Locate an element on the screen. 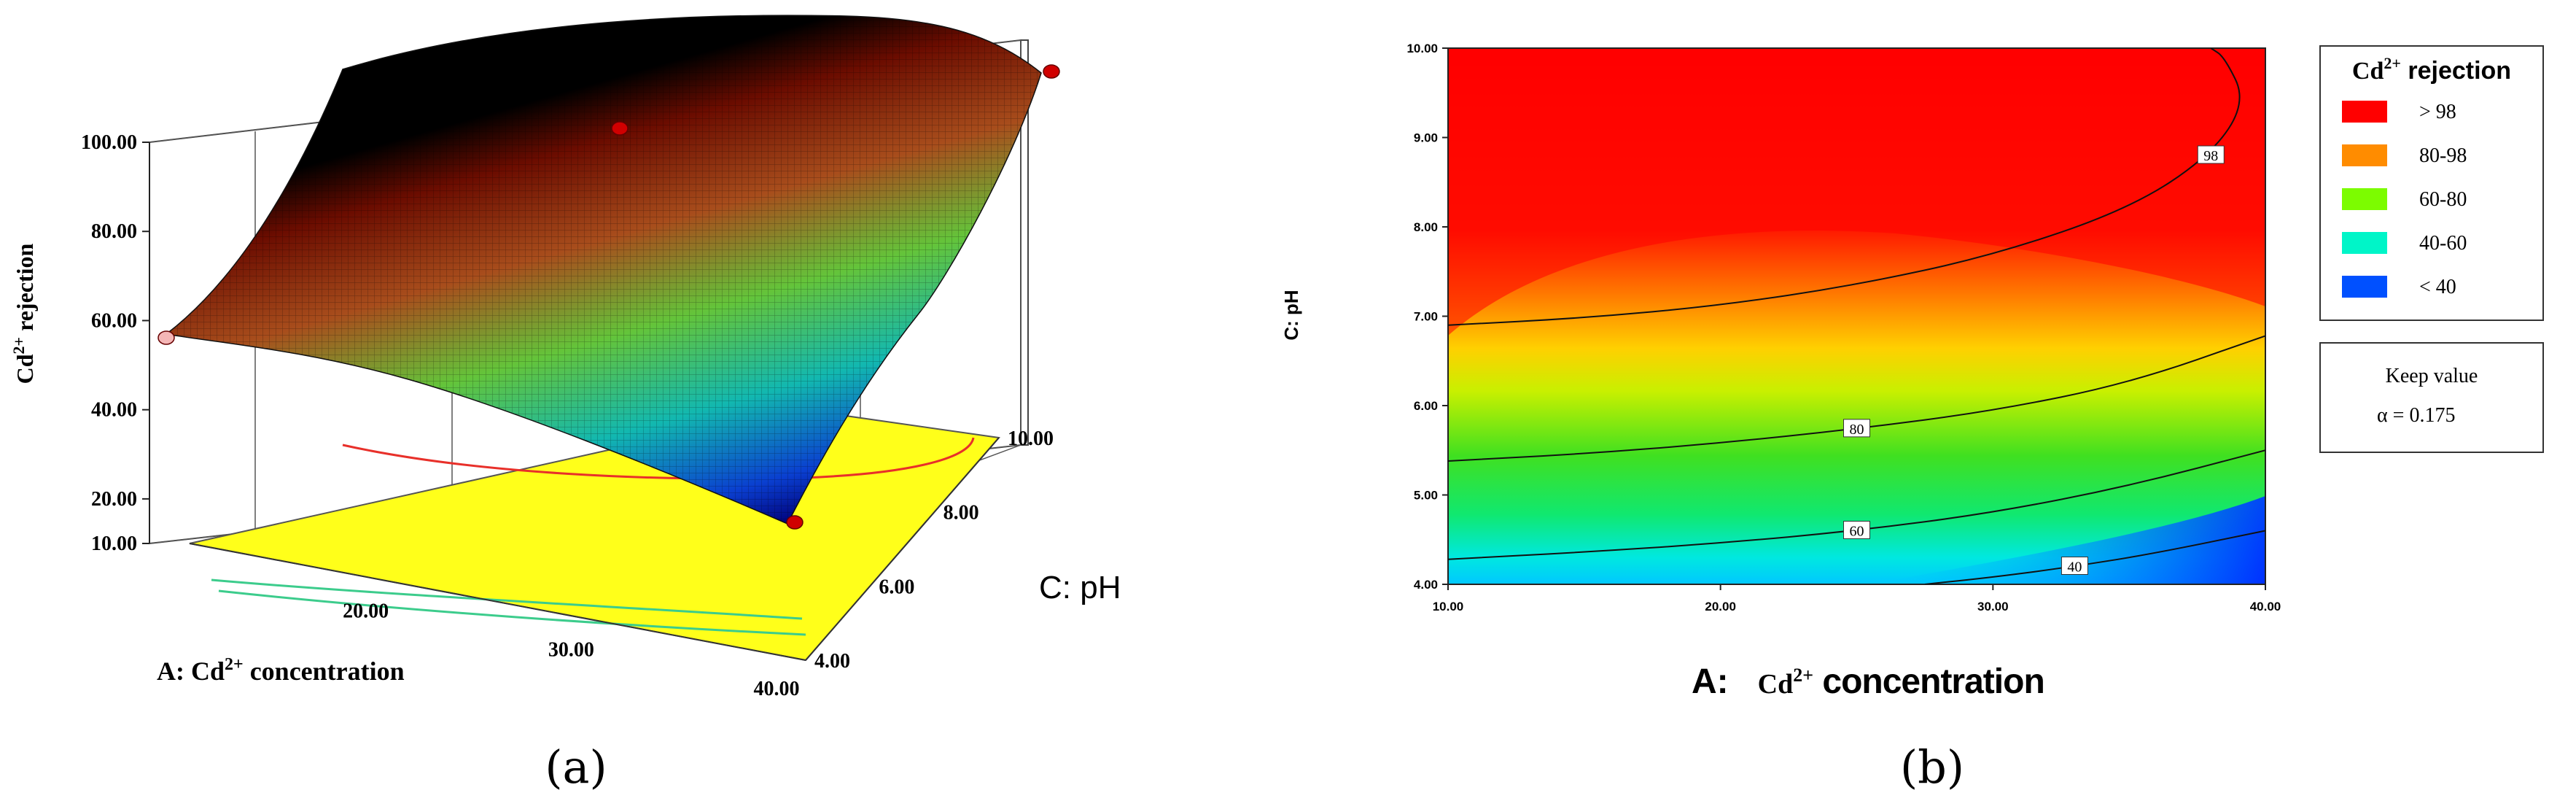 This screenshot has height=809, width=2576. y-tick-label: 6.00 is located at coordinates (896, 587).